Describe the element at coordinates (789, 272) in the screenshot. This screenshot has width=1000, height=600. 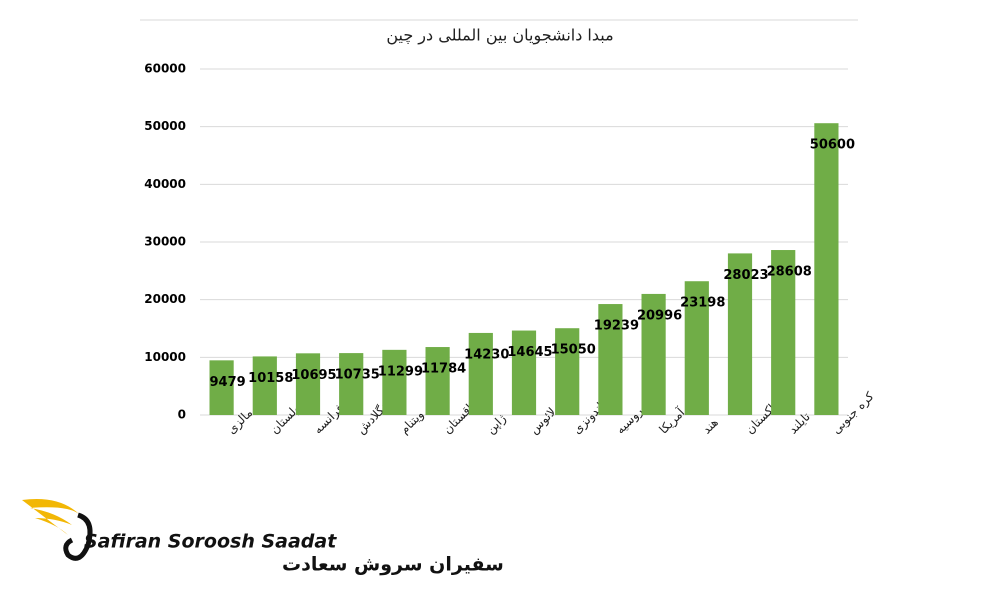
I see `value-label: 28608` at that location.